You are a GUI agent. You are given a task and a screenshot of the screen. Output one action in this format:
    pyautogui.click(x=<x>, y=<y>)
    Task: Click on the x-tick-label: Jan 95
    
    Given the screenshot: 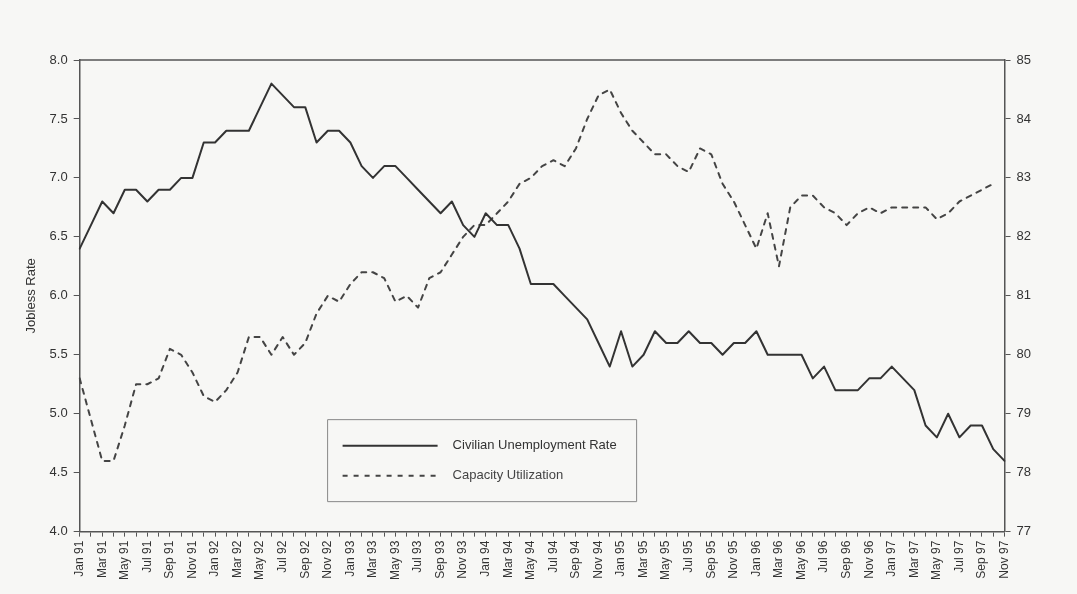 What is the action you would take?
    pyautogui.click(x=620, y=558)
    